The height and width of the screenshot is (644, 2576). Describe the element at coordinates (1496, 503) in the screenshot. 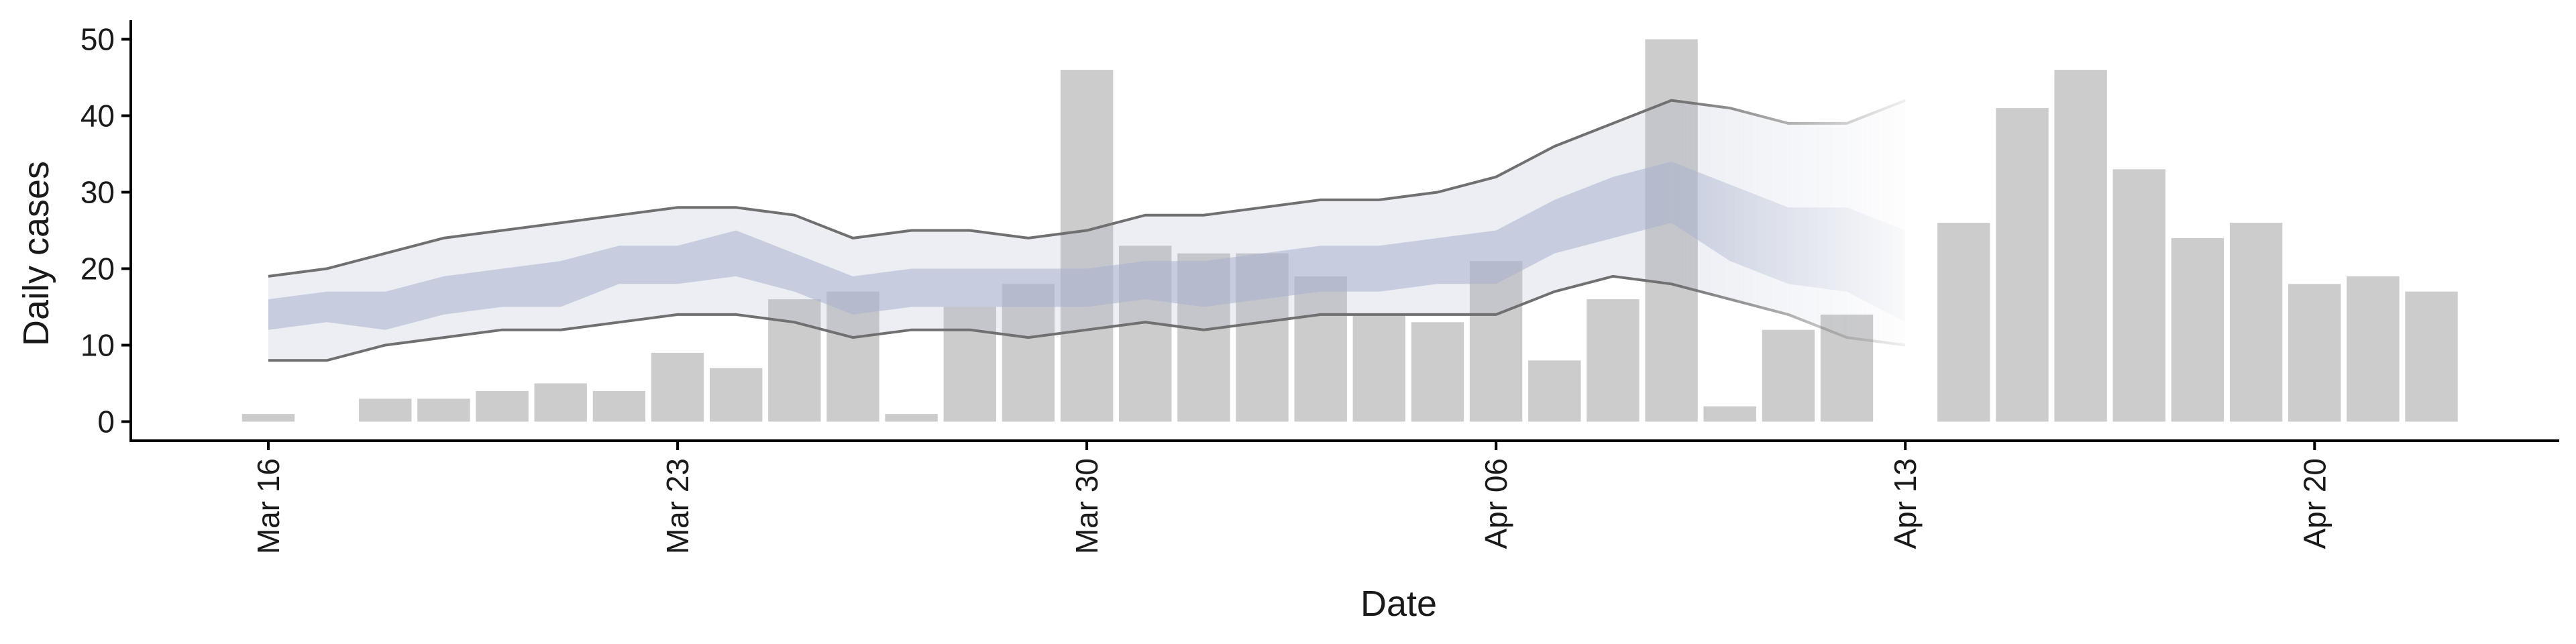

I see `x-tick-label-Apr 06: Apr 06` at that location.